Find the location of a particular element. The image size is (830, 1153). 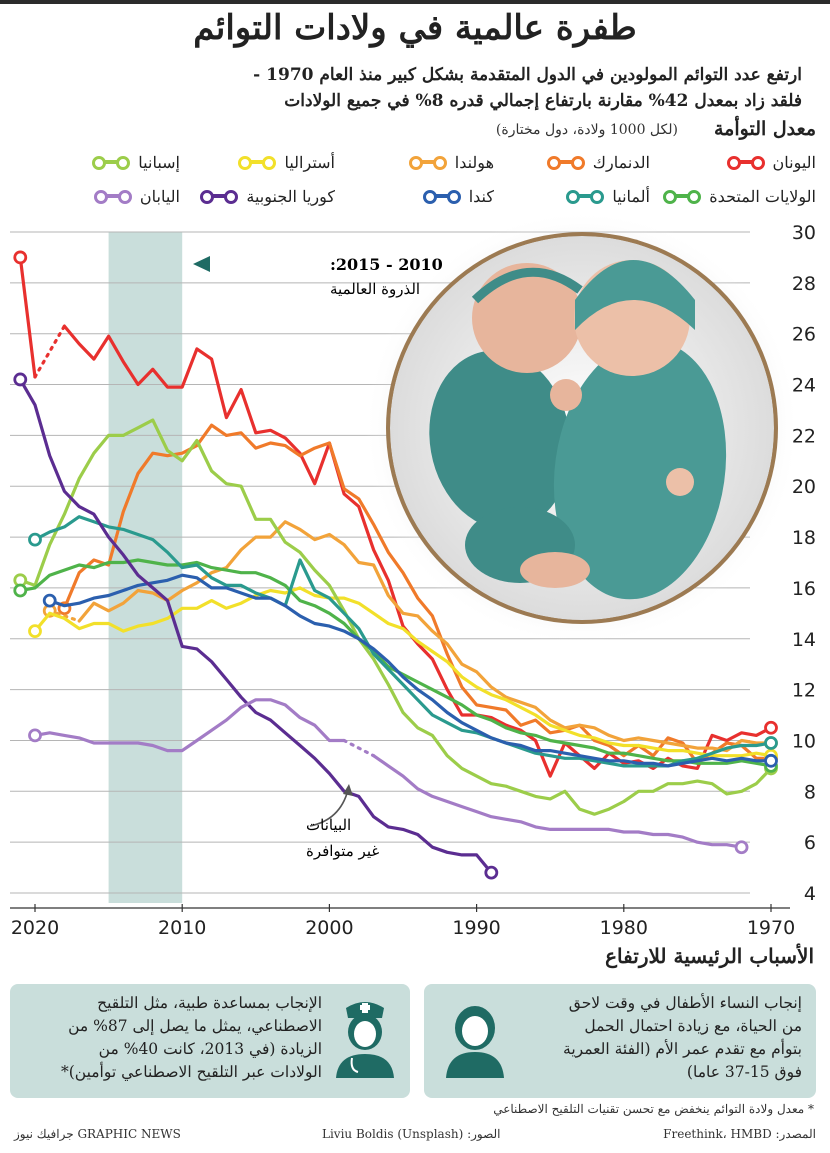

peak-band-rect is located at coordinates (145, 567).